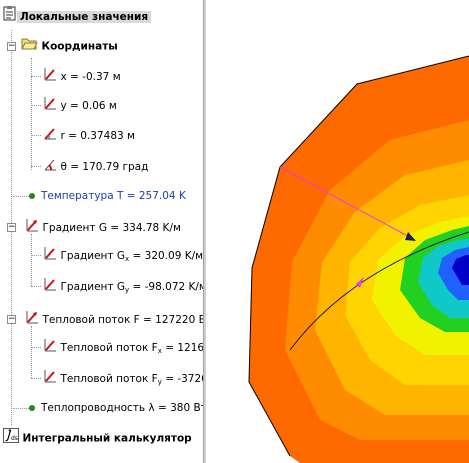 The width and height of the screenshot is (469, 463). I want to click on tree-item-heat-flux-x: Тепловой поток Fx = 121630, so click(123, 347).